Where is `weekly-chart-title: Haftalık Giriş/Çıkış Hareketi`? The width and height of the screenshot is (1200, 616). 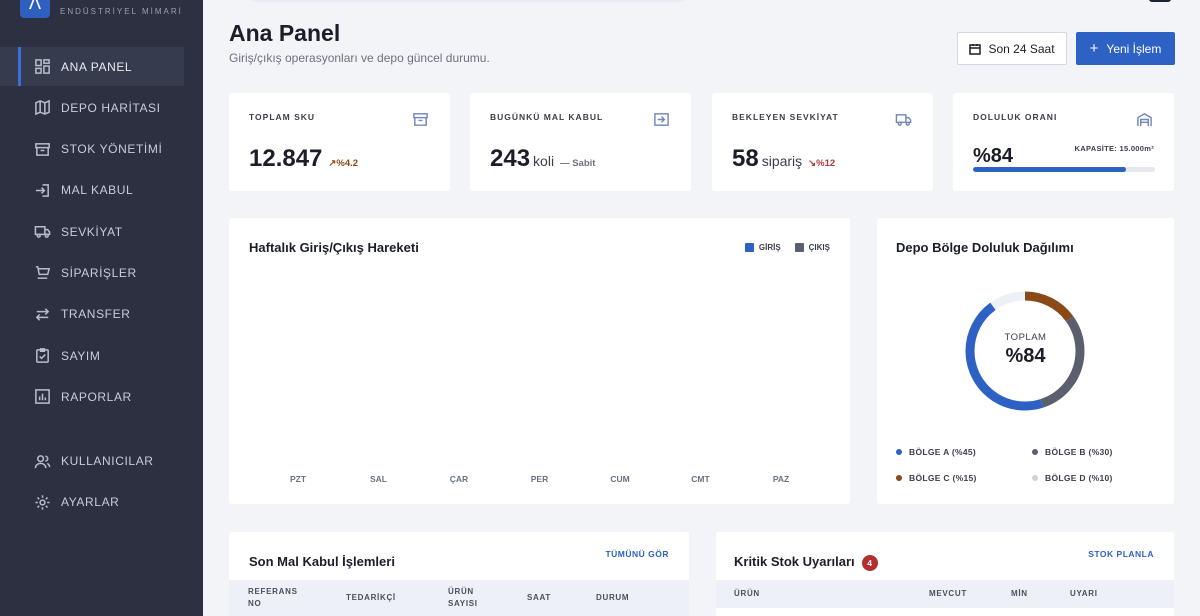
weekly-chart-title: Haftalık Giriş/Çıkış Hareketi is located at coordinates (334, 247).